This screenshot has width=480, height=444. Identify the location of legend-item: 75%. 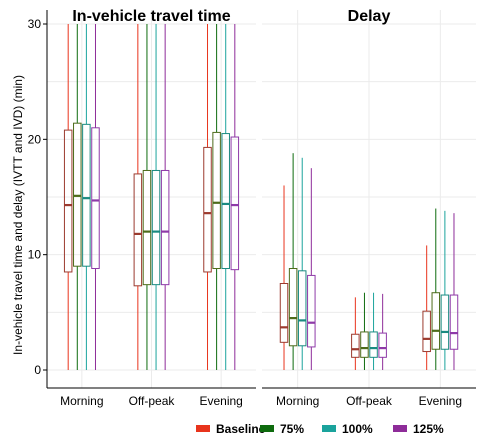
(282, 429).